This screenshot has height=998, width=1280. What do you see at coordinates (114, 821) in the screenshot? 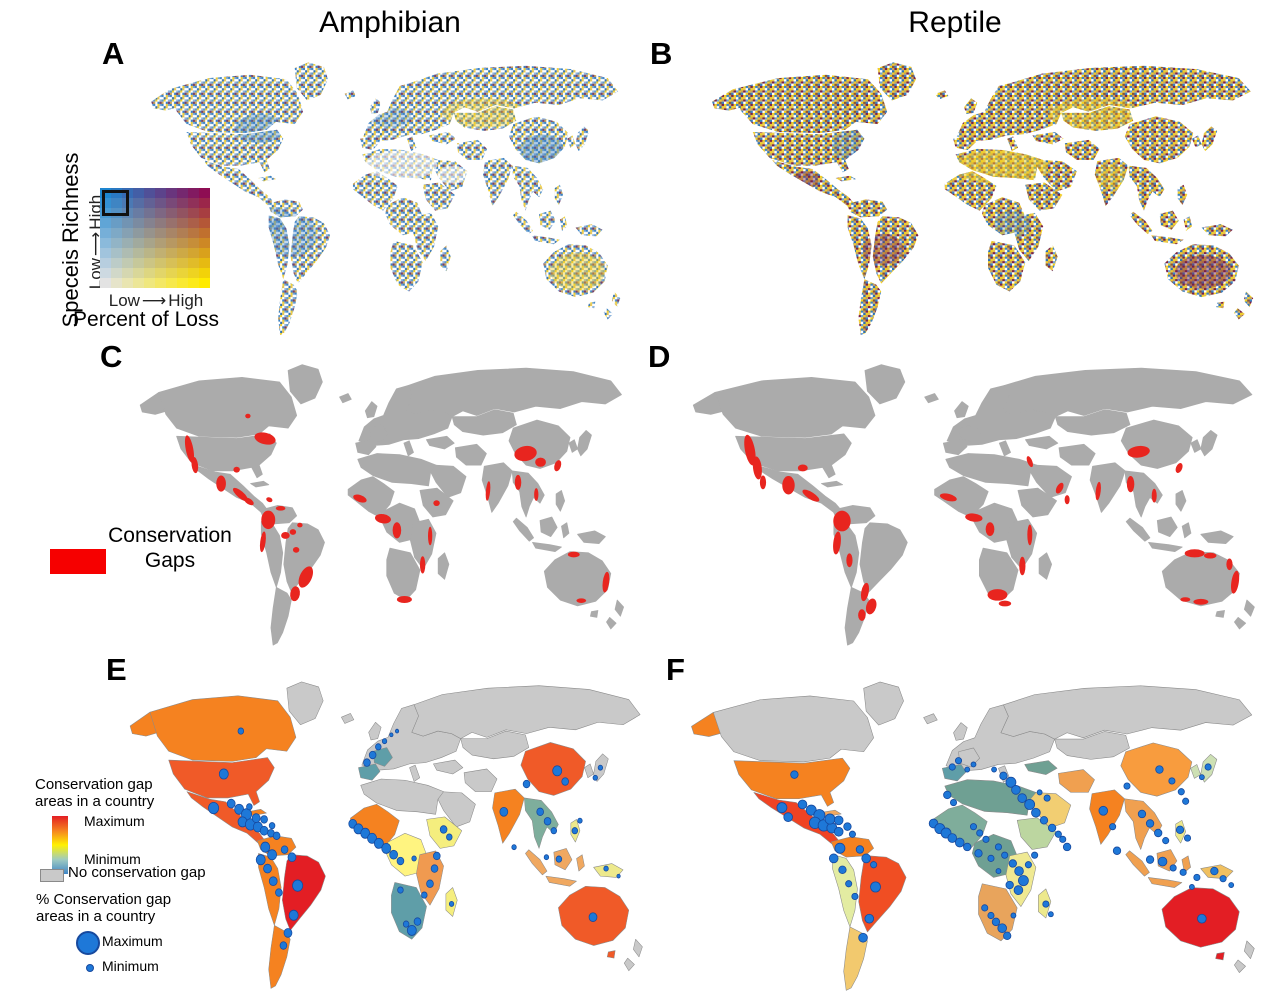
I see `gradient-max-label: Maximum` at bounding box center [114, 821].